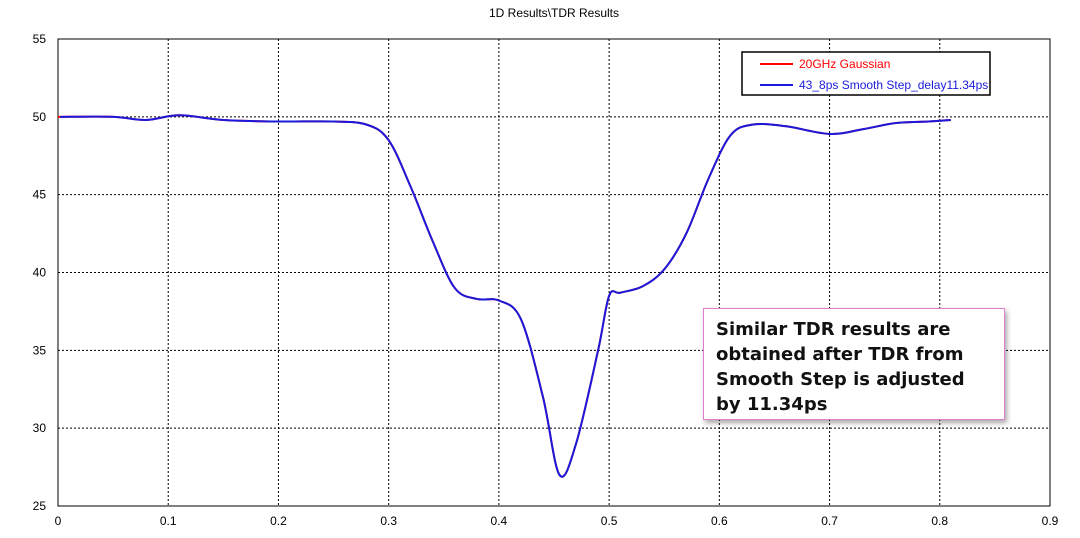  What do you see at coordinates (40, 195) in the screenshot?
I see `y-tick-label: 45` at bounding box center [40, 195].